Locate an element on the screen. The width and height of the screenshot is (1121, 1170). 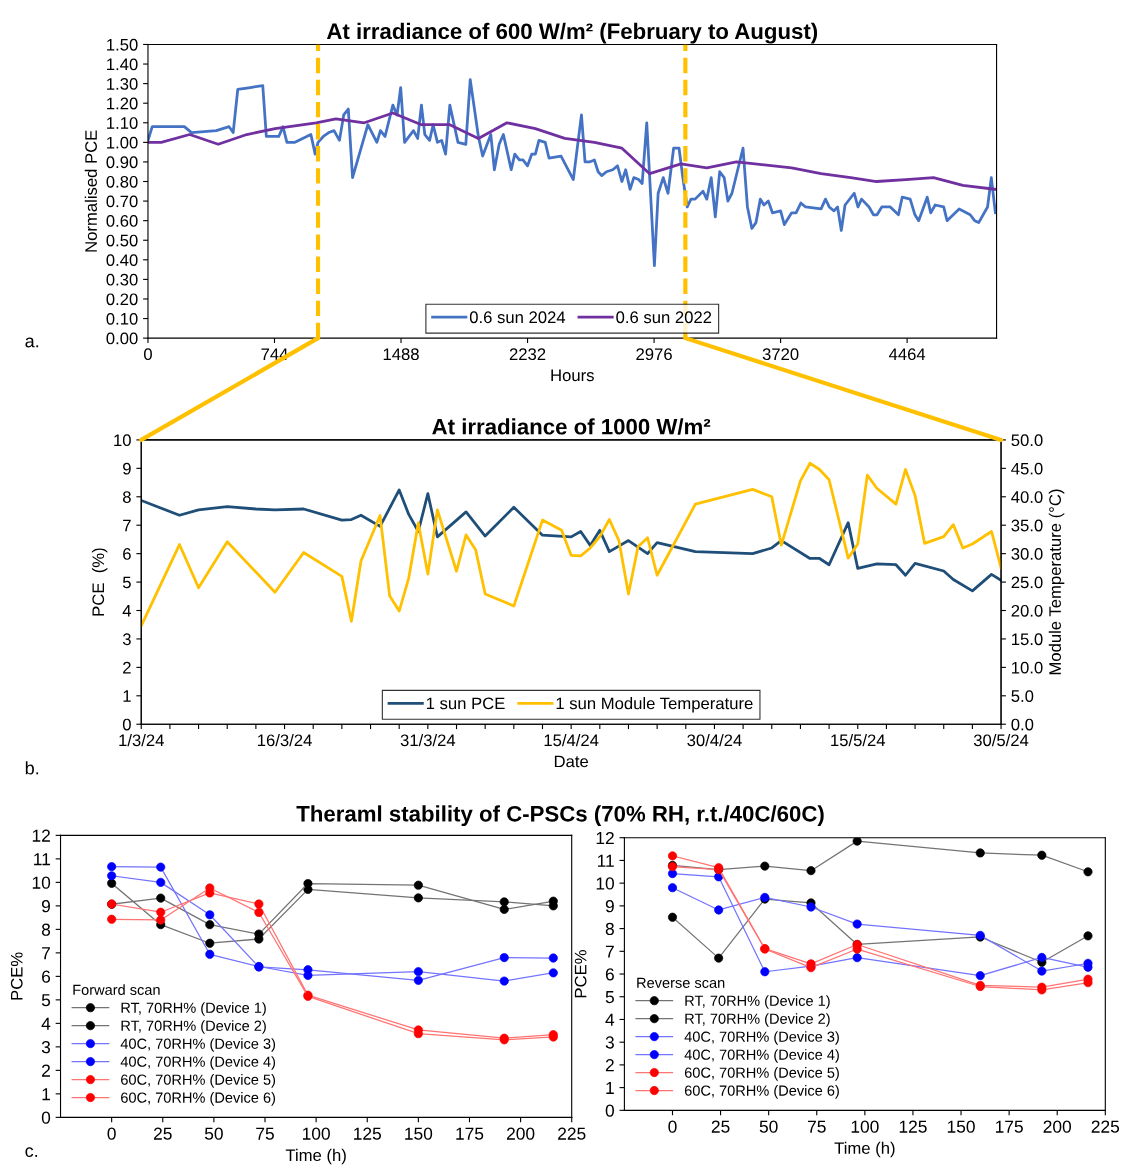
x-axis-title: Hours is located at coordinates (572, 375).